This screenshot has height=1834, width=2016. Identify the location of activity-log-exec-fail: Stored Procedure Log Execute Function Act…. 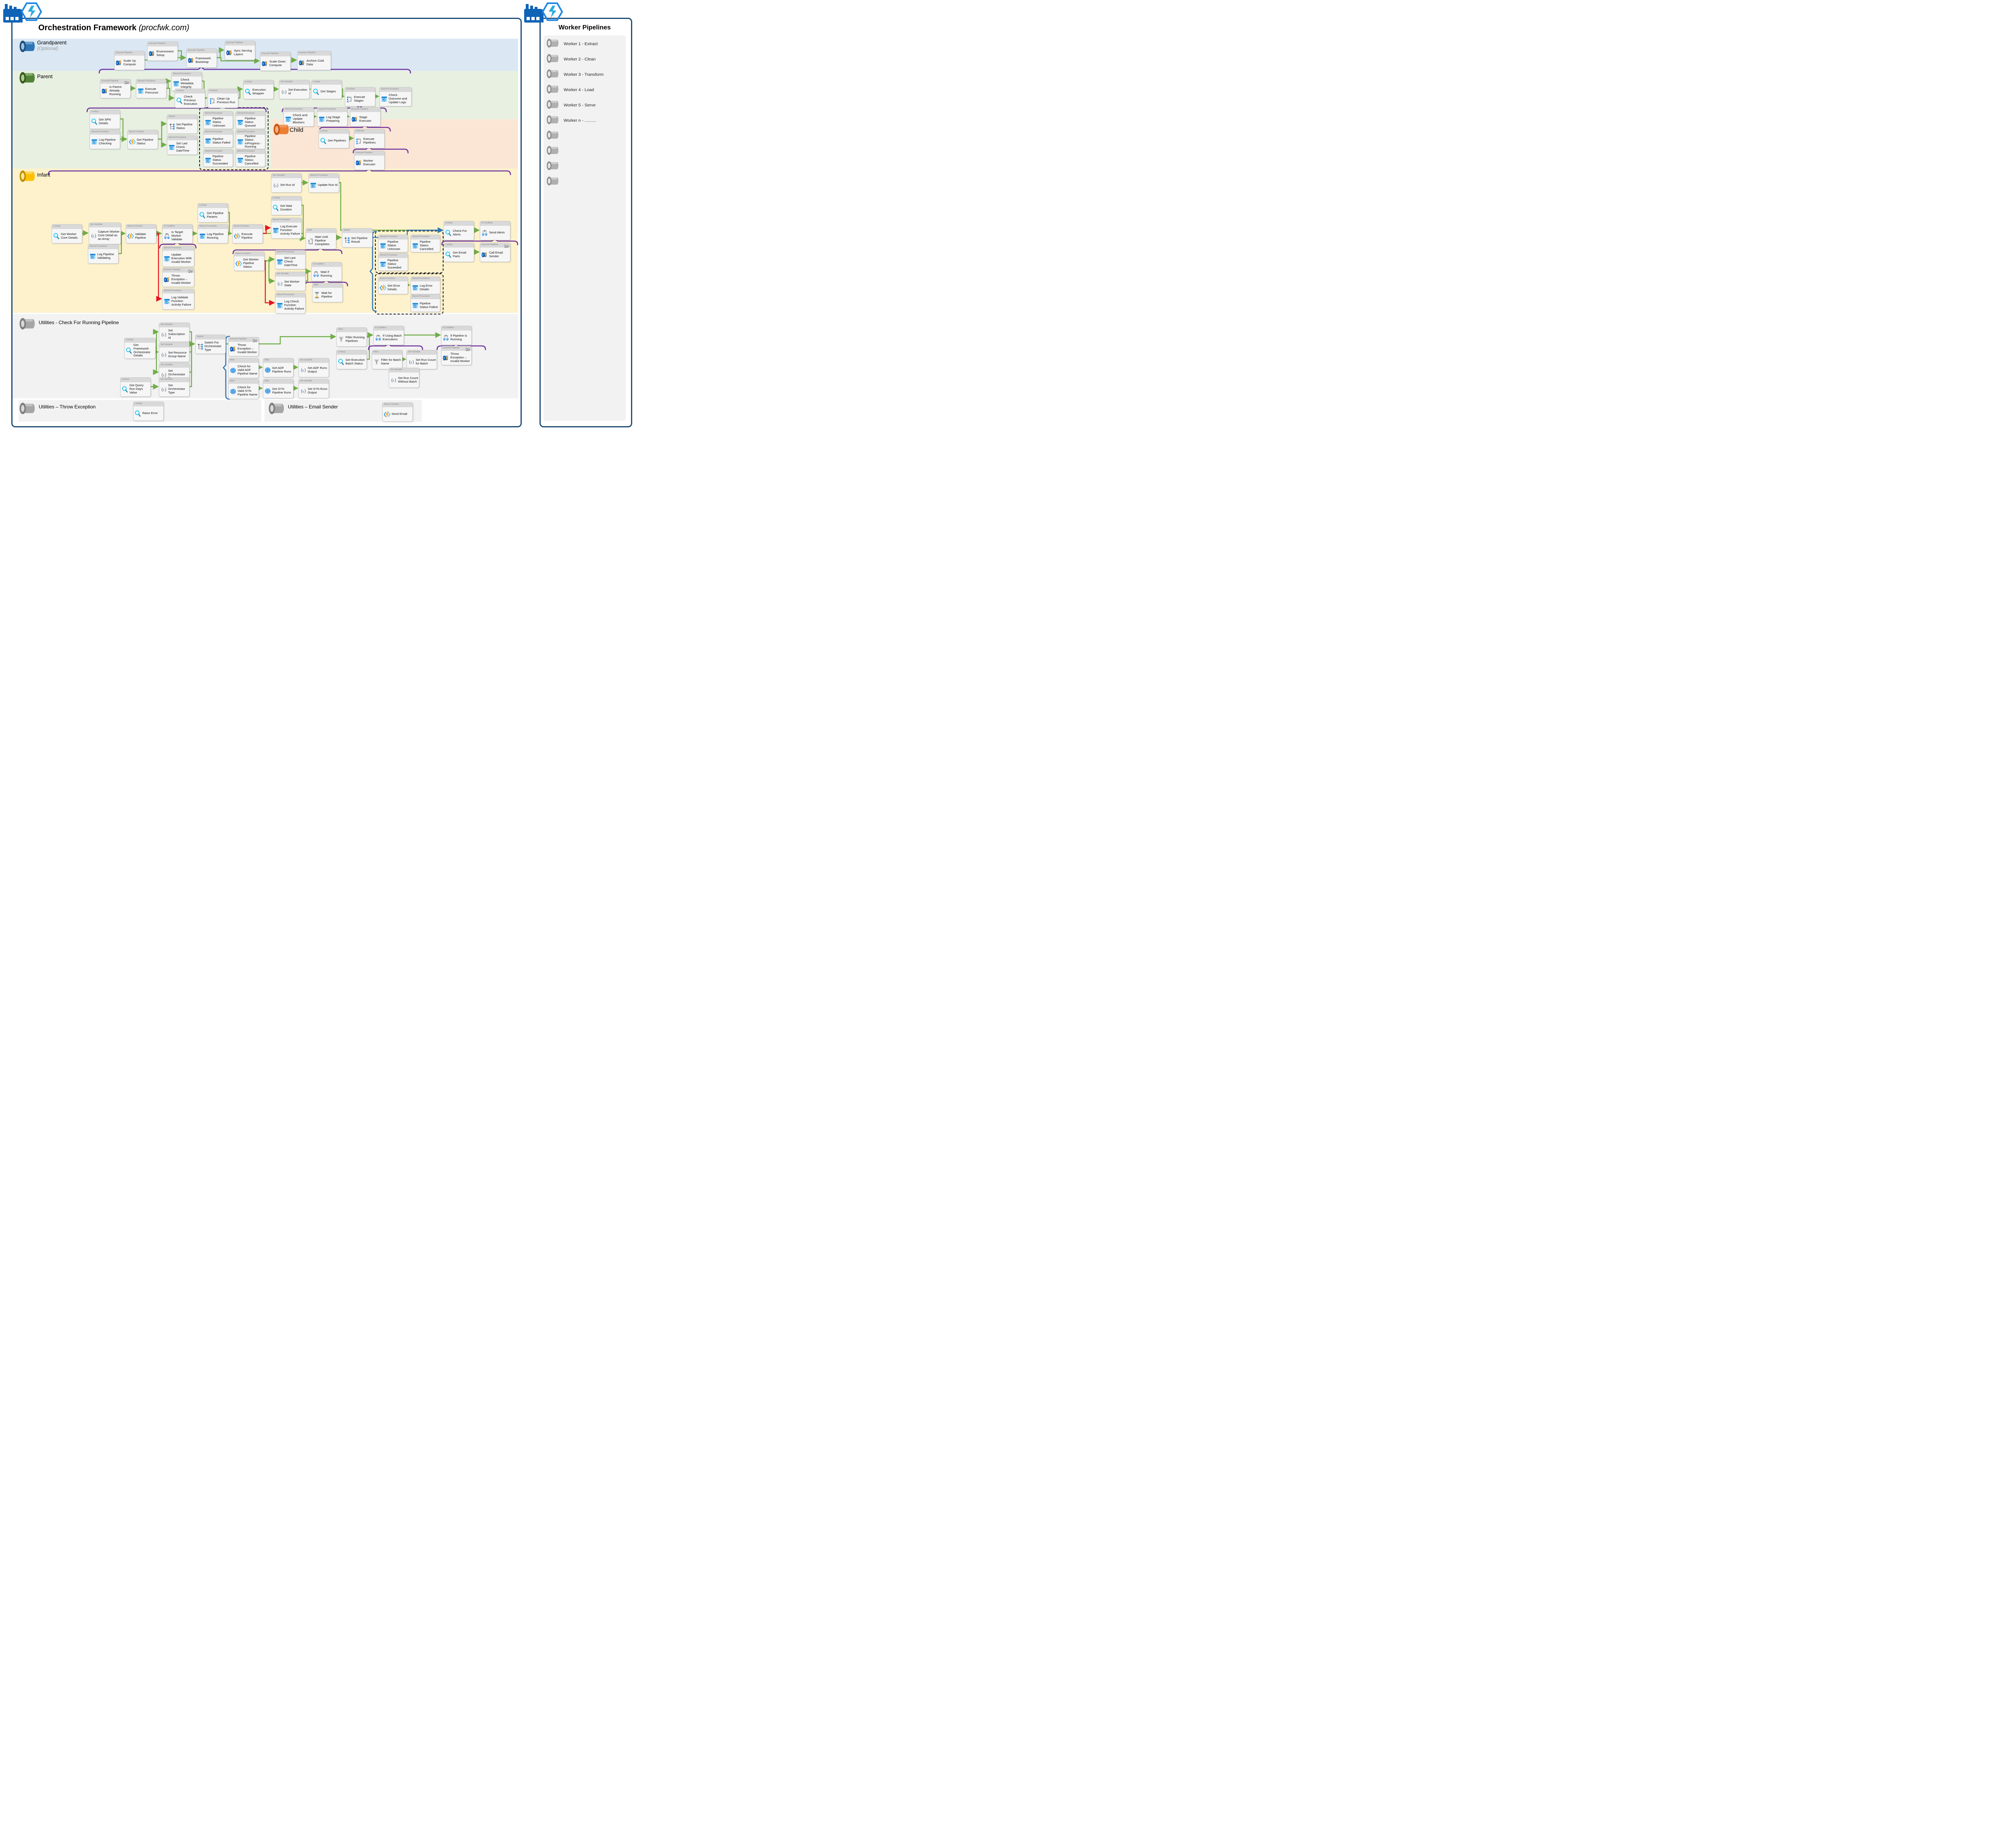
(287, 228).